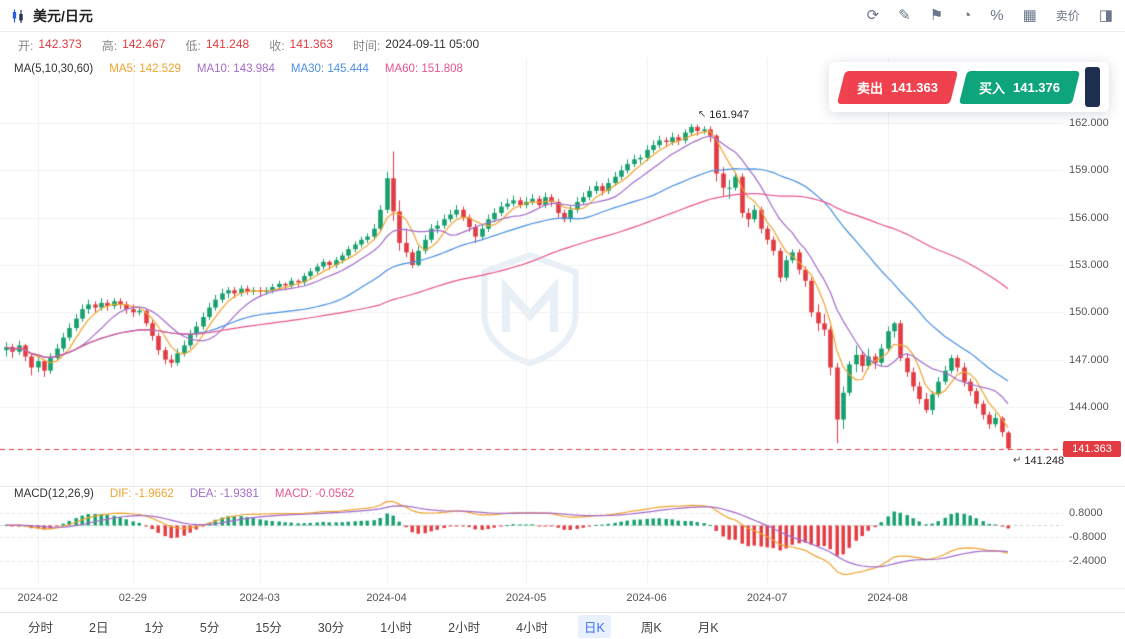  What do you see at coordinates (144, 43) in the screenshot?
I see `high-value: 142.467` at bounding box center [144, 43].